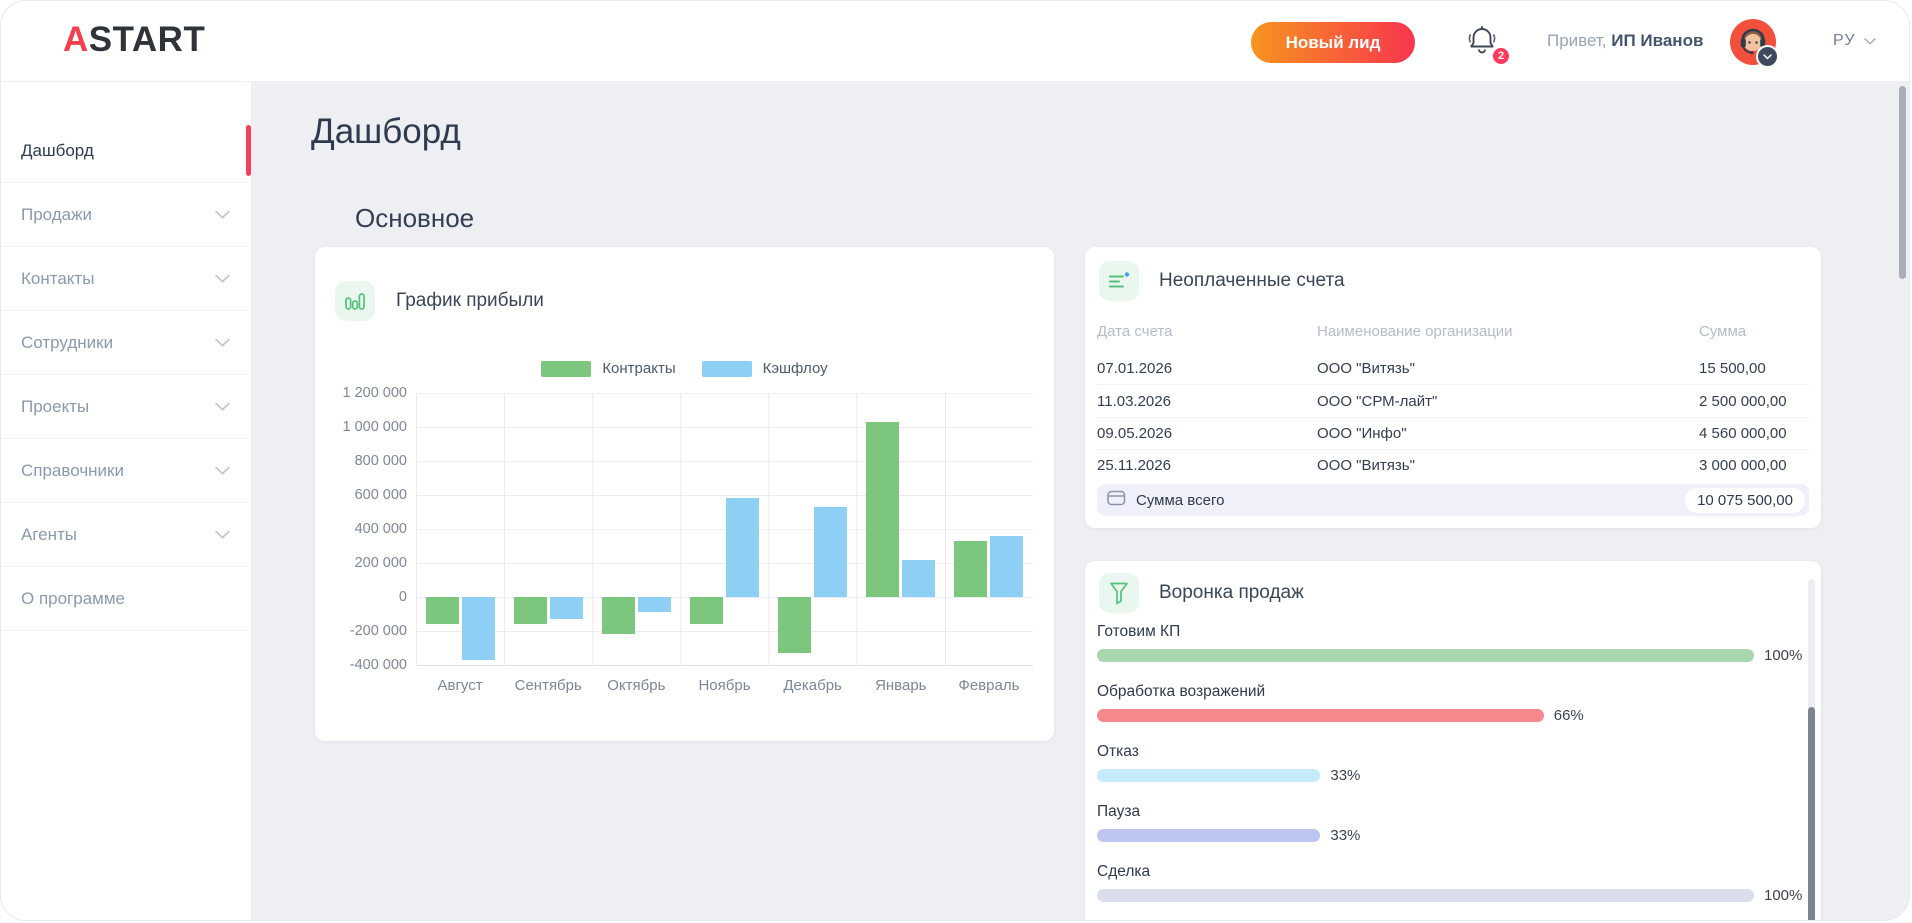 This screenshot has width=1912, height=923. What do you see at coordinates (1754, 43) in the screenshot?
I see `user-avatar` at bounding box center [1754, 43].